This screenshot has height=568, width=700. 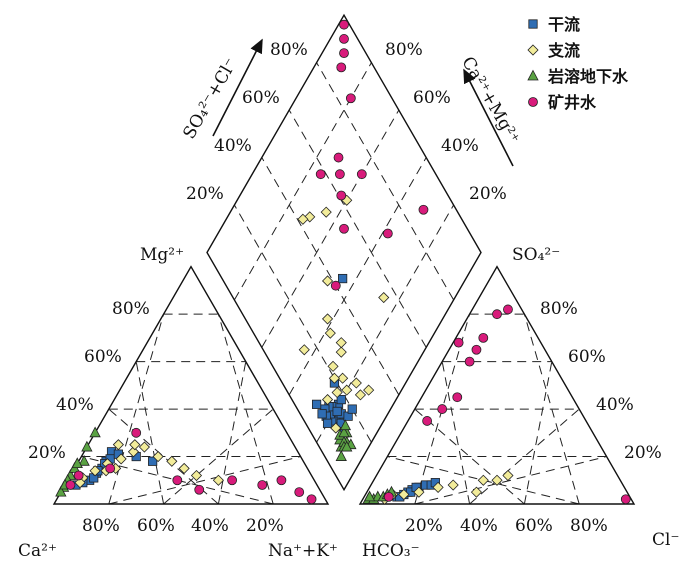 What do you see at coordinates (303, 551) in the screenshot?
I see `cation-right-corner-label: Na⁺+K⁺` at bounding box center [303, 551].